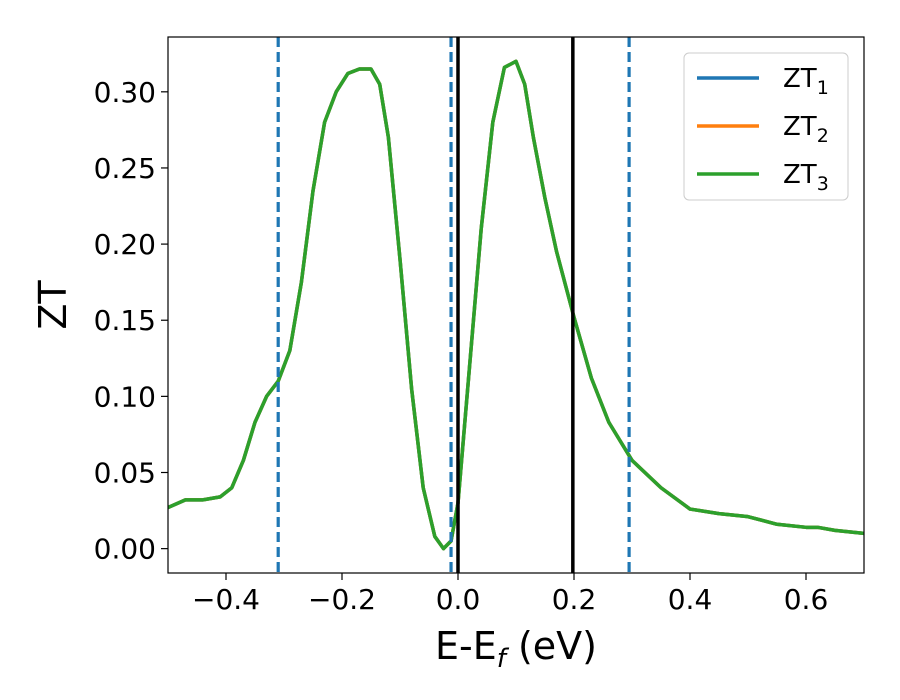 Image resolution: width=900 pixels, height=700 pixels. What do you see at coordinates (458, 599) in the screenshot?
I see `x-tick-label: 0.0` at bounding box center [458, 599].